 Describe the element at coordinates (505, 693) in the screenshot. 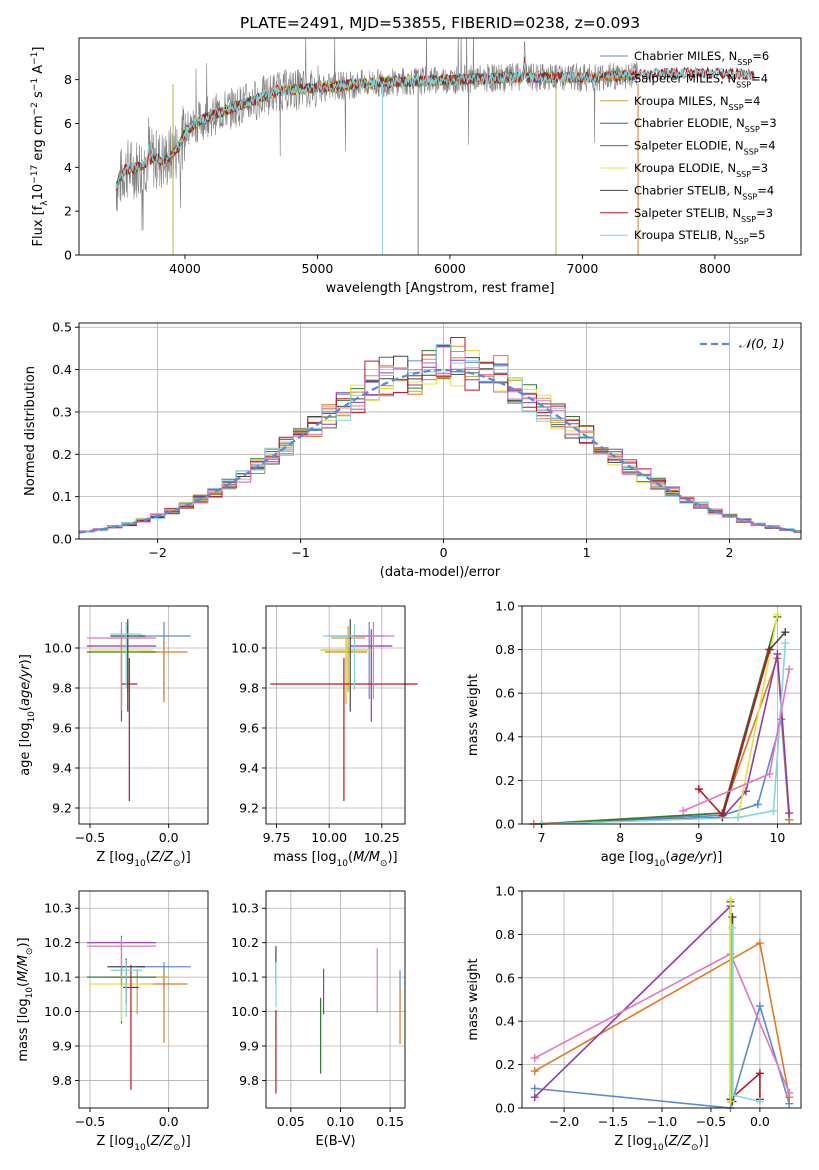

I see `y-tick-label: 0.6` at that location.